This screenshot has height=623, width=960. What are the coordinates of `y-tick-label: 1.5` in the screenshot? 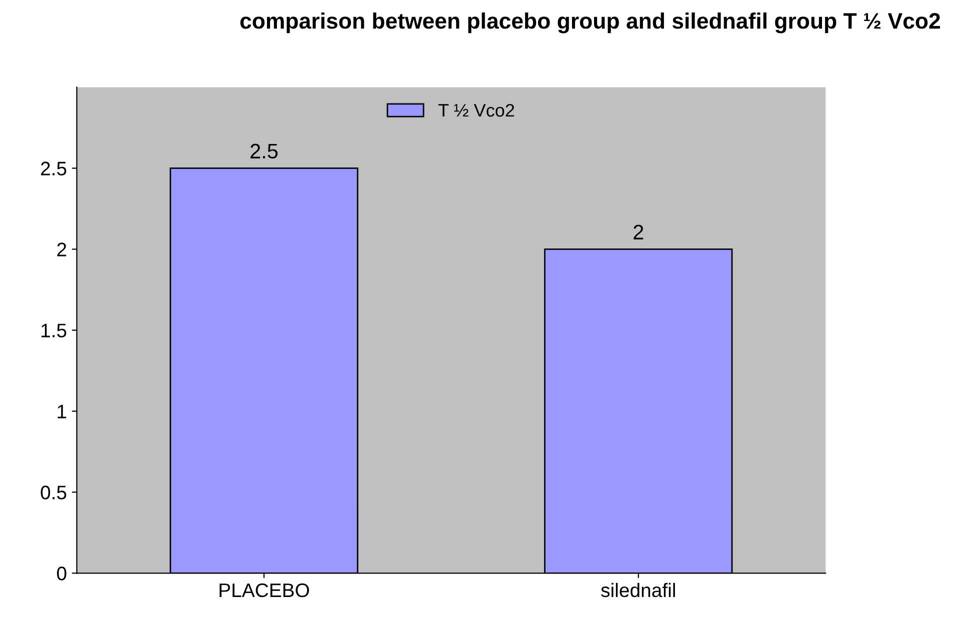 It's located at (54, 331).